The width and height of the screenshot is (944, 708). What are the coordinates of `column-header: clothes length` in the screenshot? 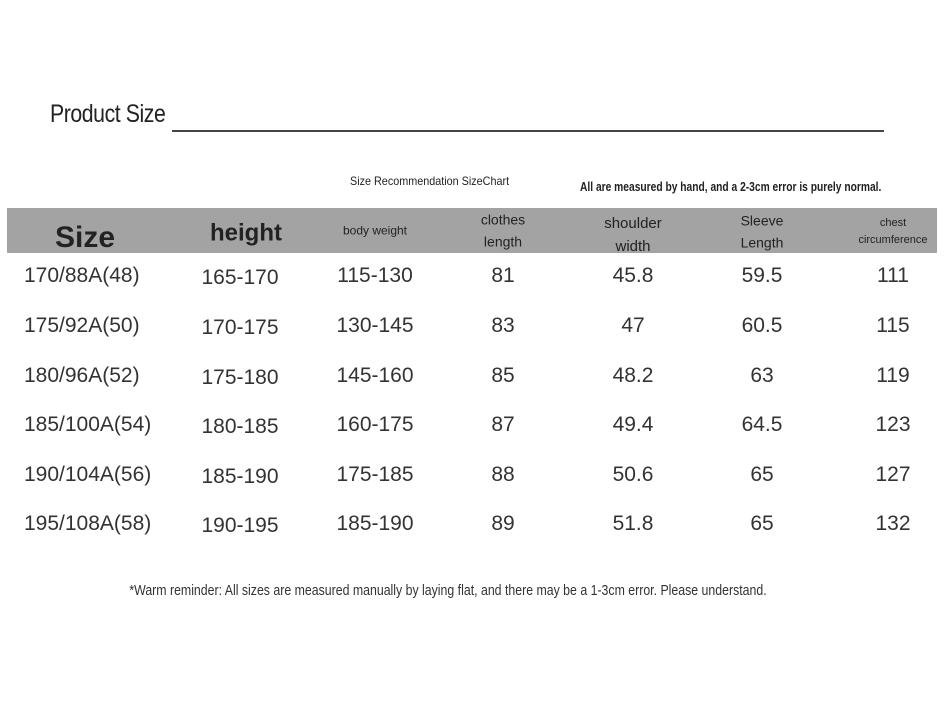 It's located at (503, 230).